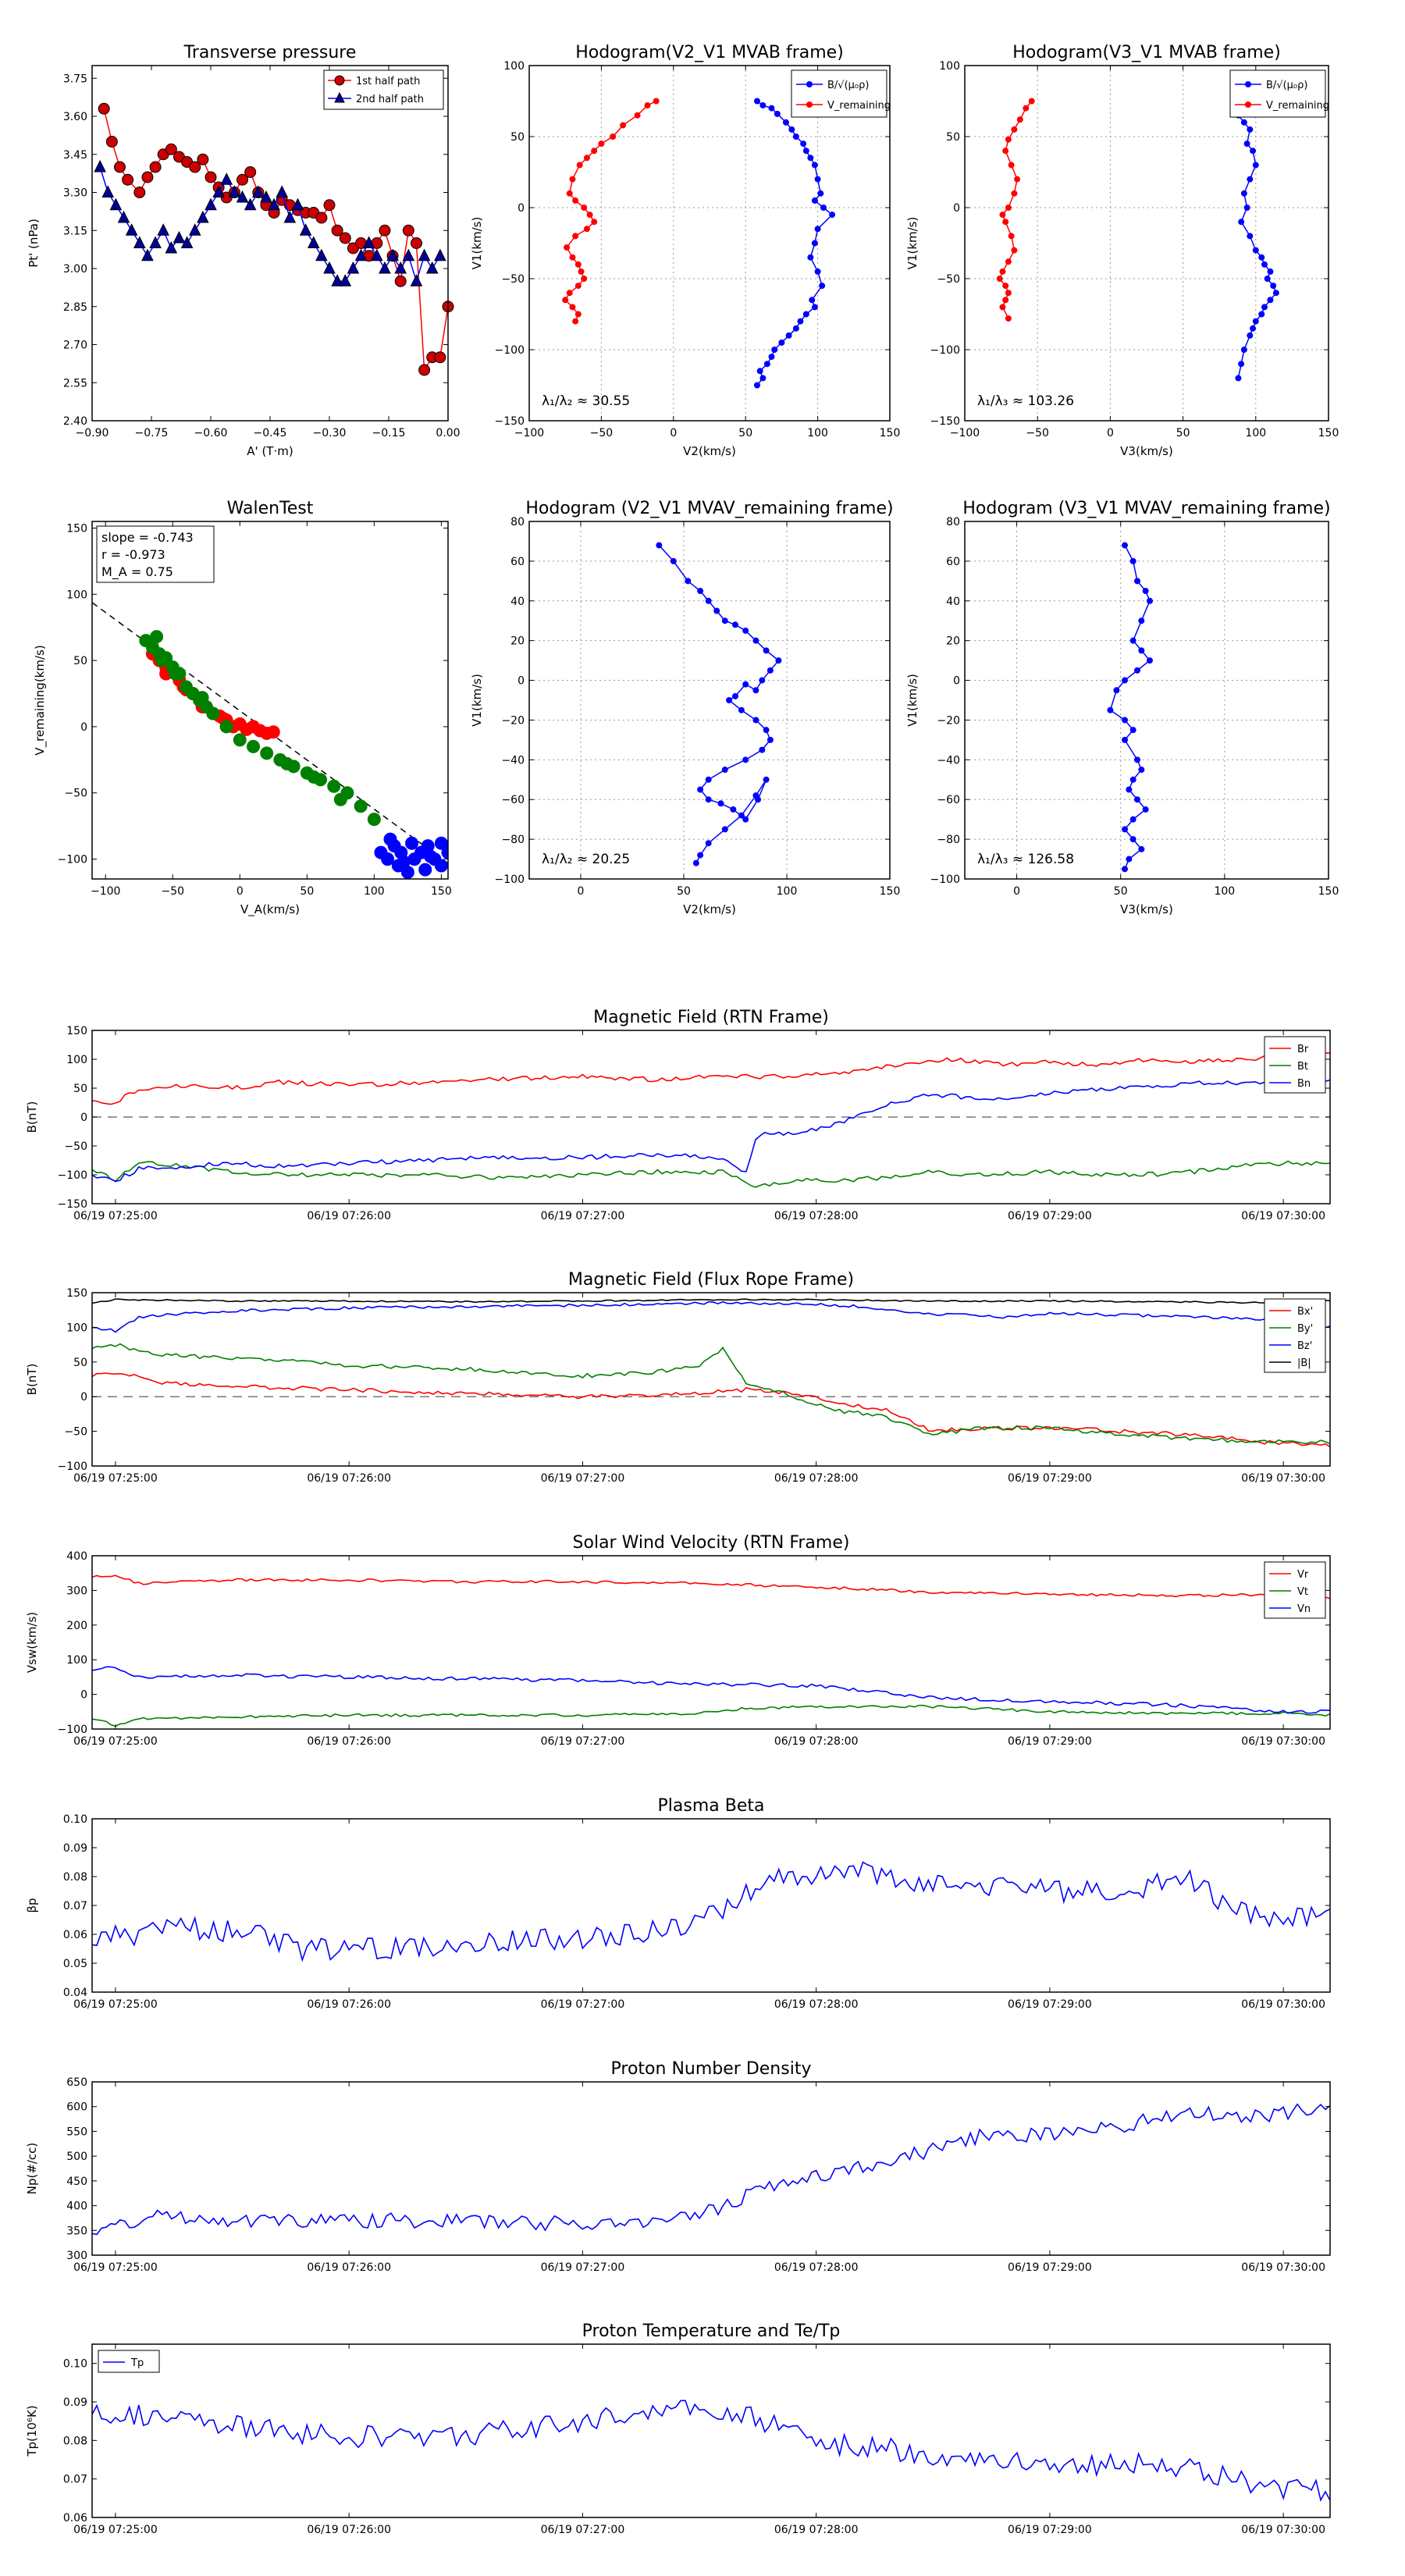 The width and height of the screenshot is (1405, 2576). What do you see at coordinates (152, 433) in the screenshot?
I see `x-tick-label: −0.75` at bounding box center [152, 433].